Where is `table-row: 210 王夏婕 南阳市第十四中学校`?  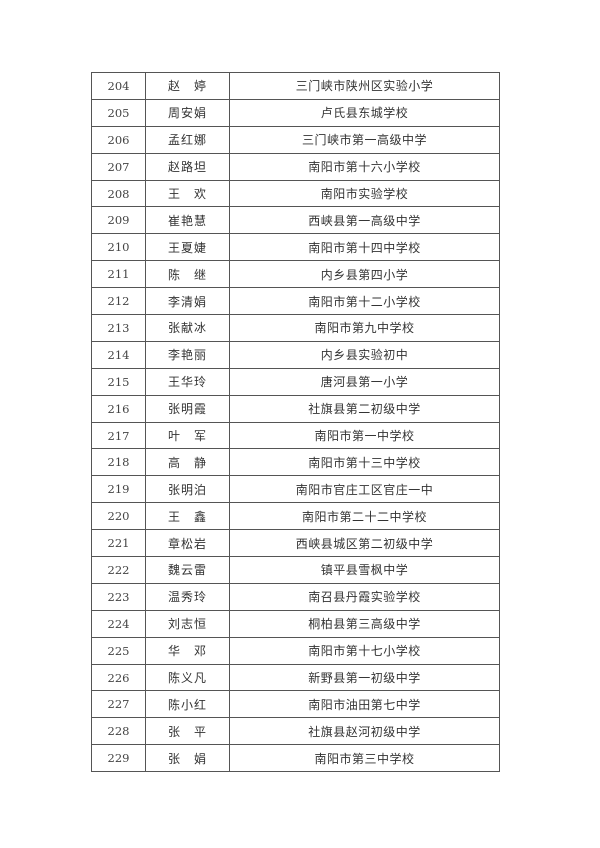 table-row: 210 王夏婕 南阳市第十四中学校 is located at coordinates (295, 247).